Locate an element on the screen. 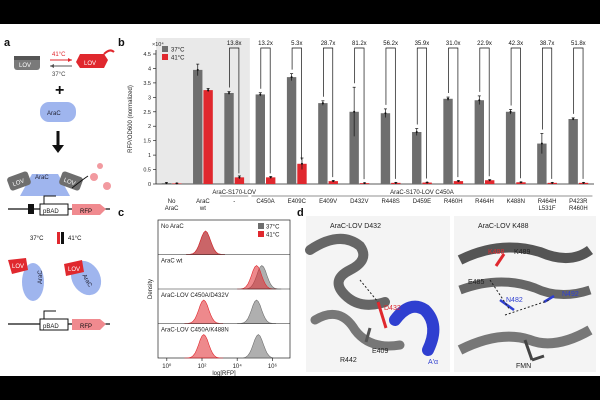 The width and height of the screenshot is (600, 400). temp-cold-label: 37°C is located at coordinates (59, 75).